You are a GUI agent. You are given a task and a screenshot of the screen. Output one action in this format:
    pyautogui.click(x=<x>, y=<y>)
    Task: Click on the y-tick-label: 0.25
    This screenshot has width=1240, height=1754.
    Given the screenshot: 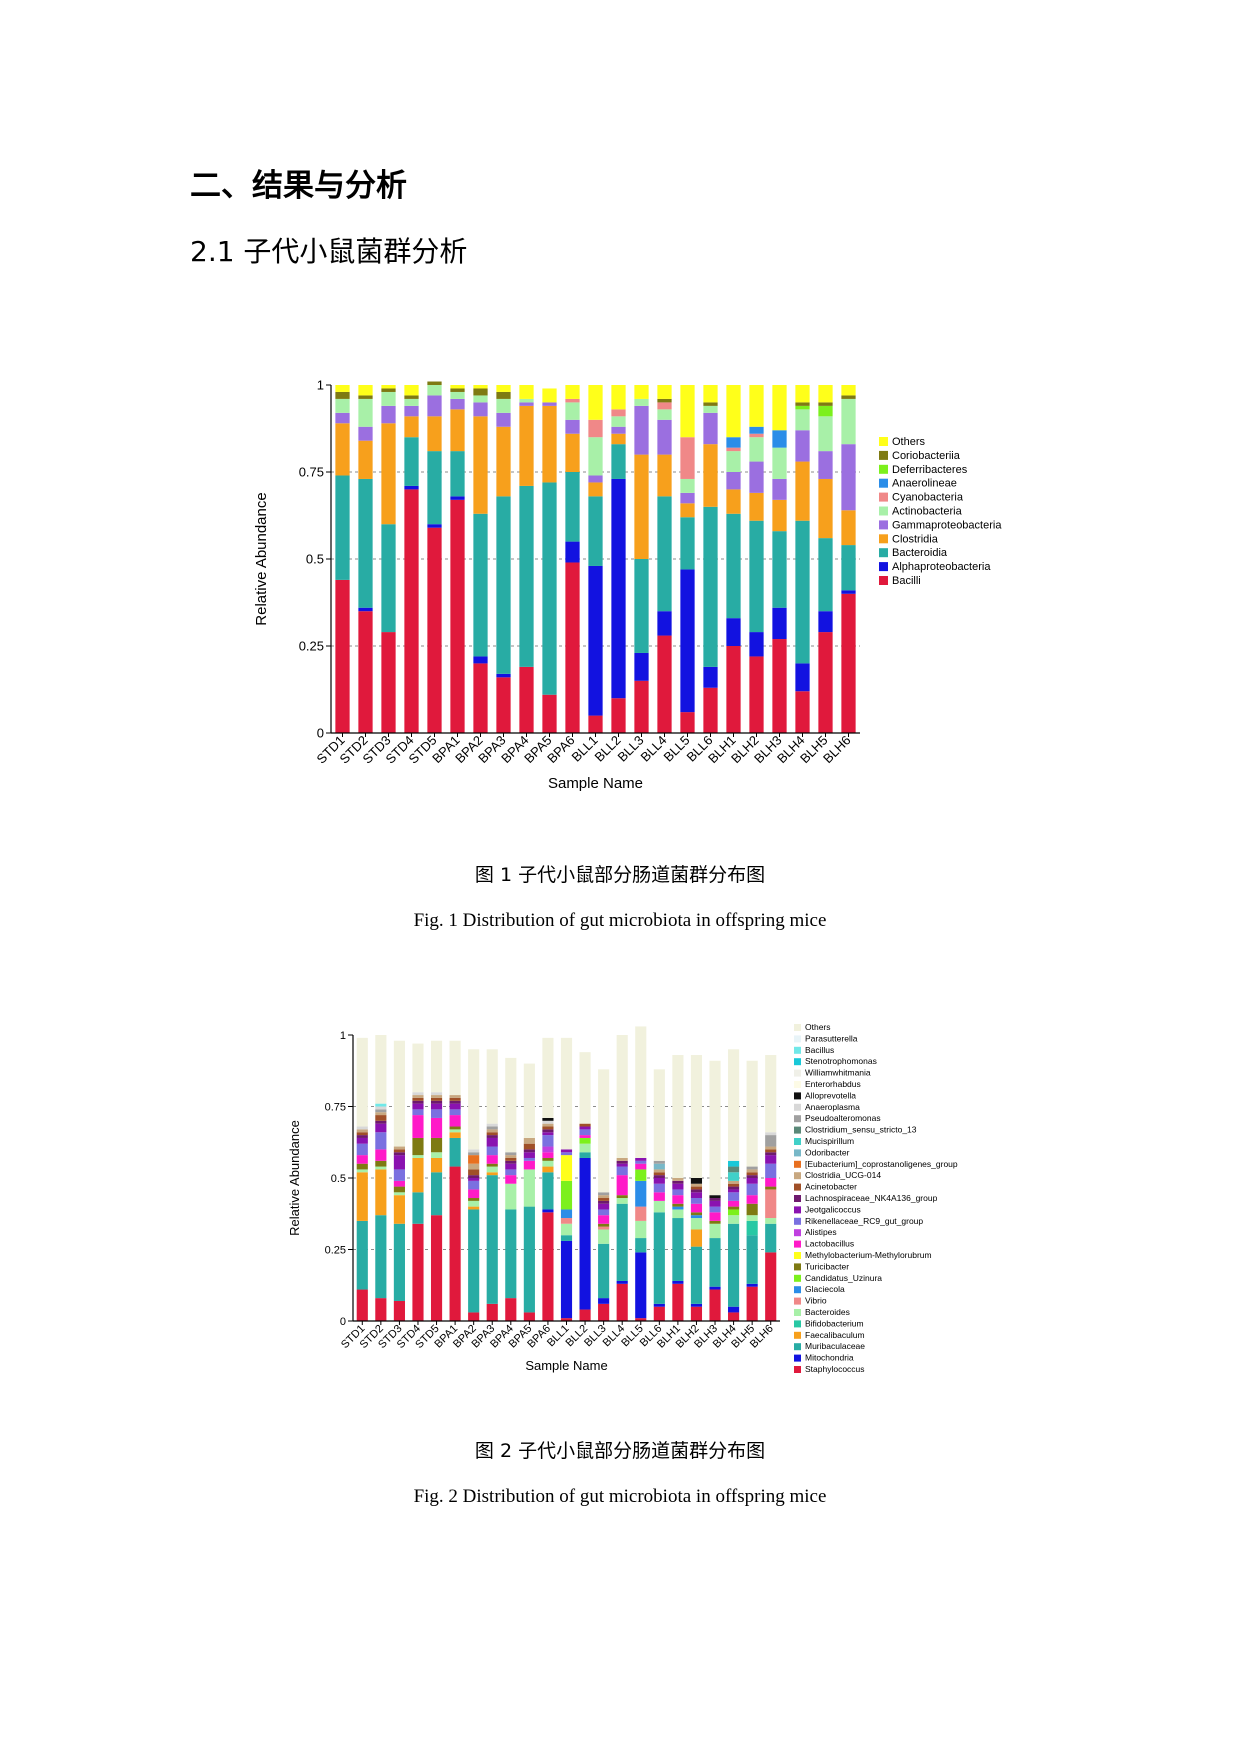 What is the action you would take?
    pyautogui.click(x=311, y=646)
    